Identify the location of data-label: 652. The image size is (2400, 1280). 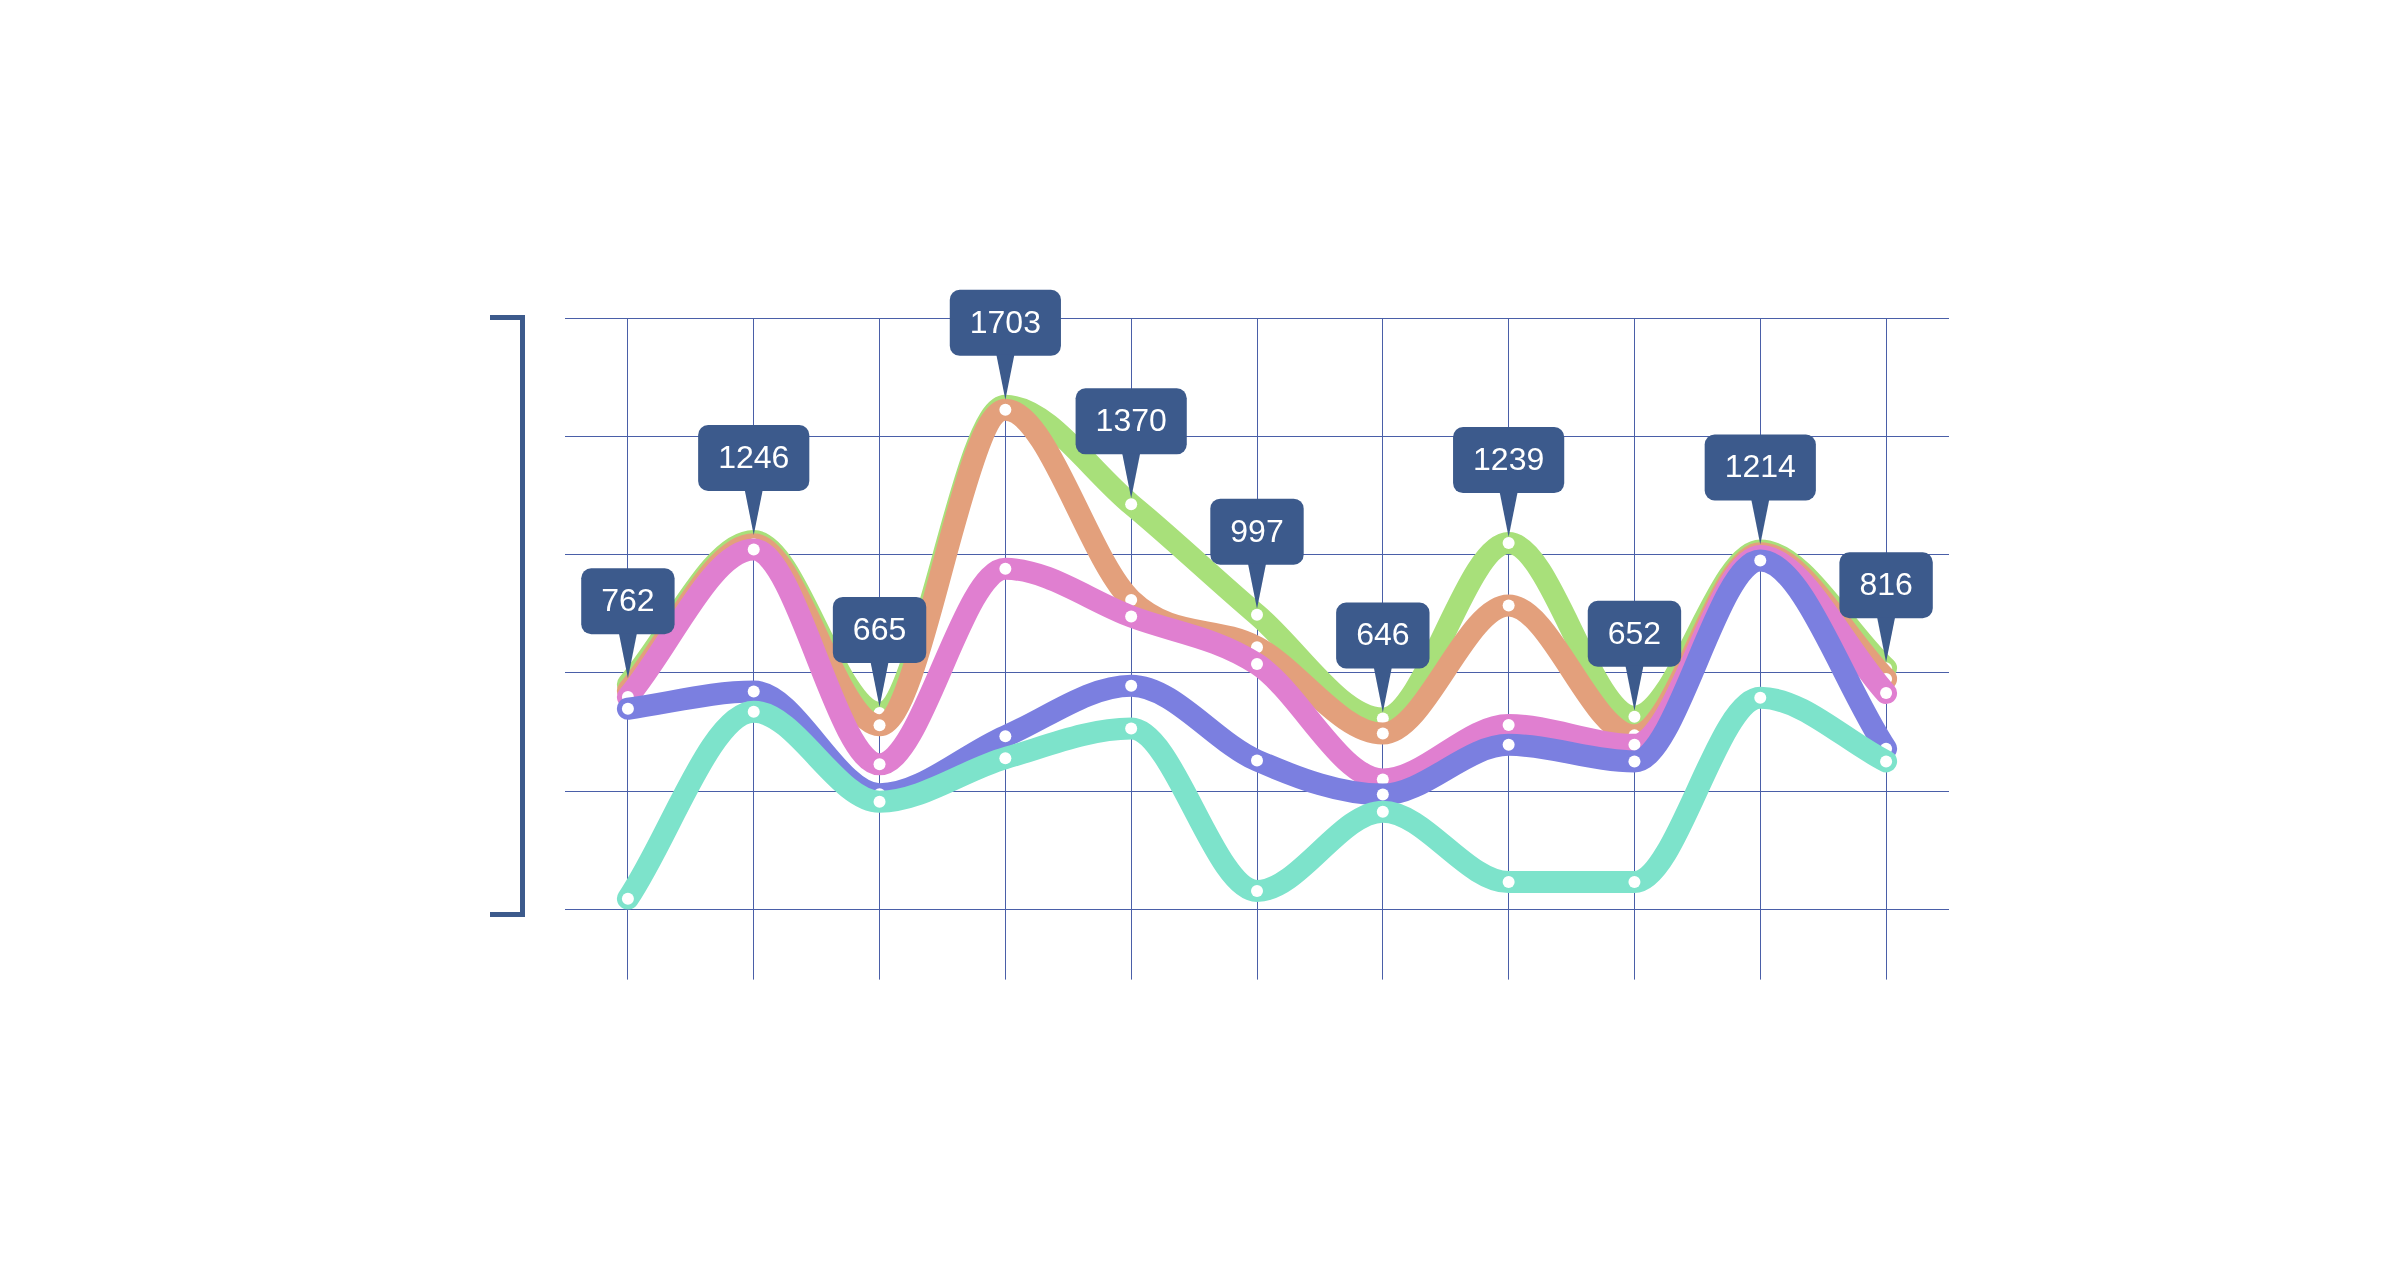
(1634, 632).